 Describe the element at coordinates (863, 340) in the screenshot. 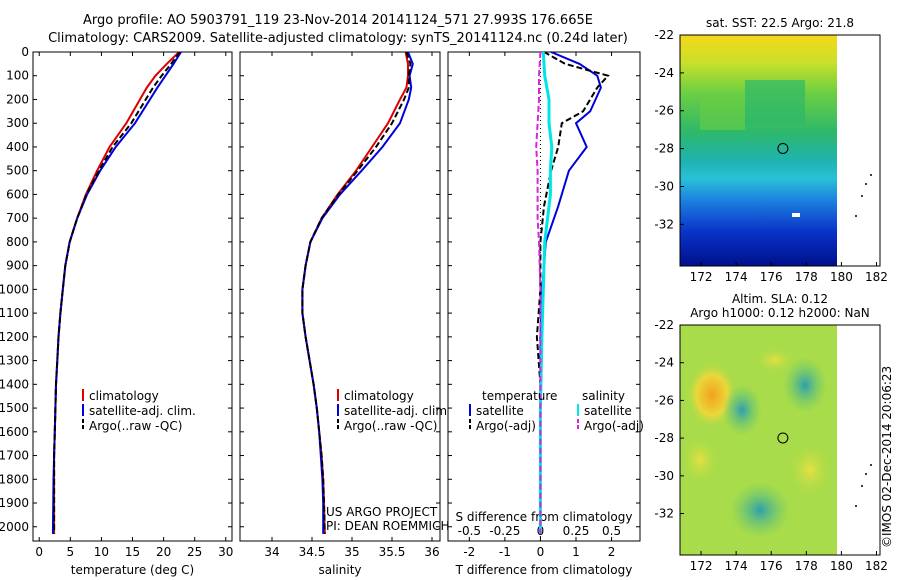

I see `island-markers` at that location.